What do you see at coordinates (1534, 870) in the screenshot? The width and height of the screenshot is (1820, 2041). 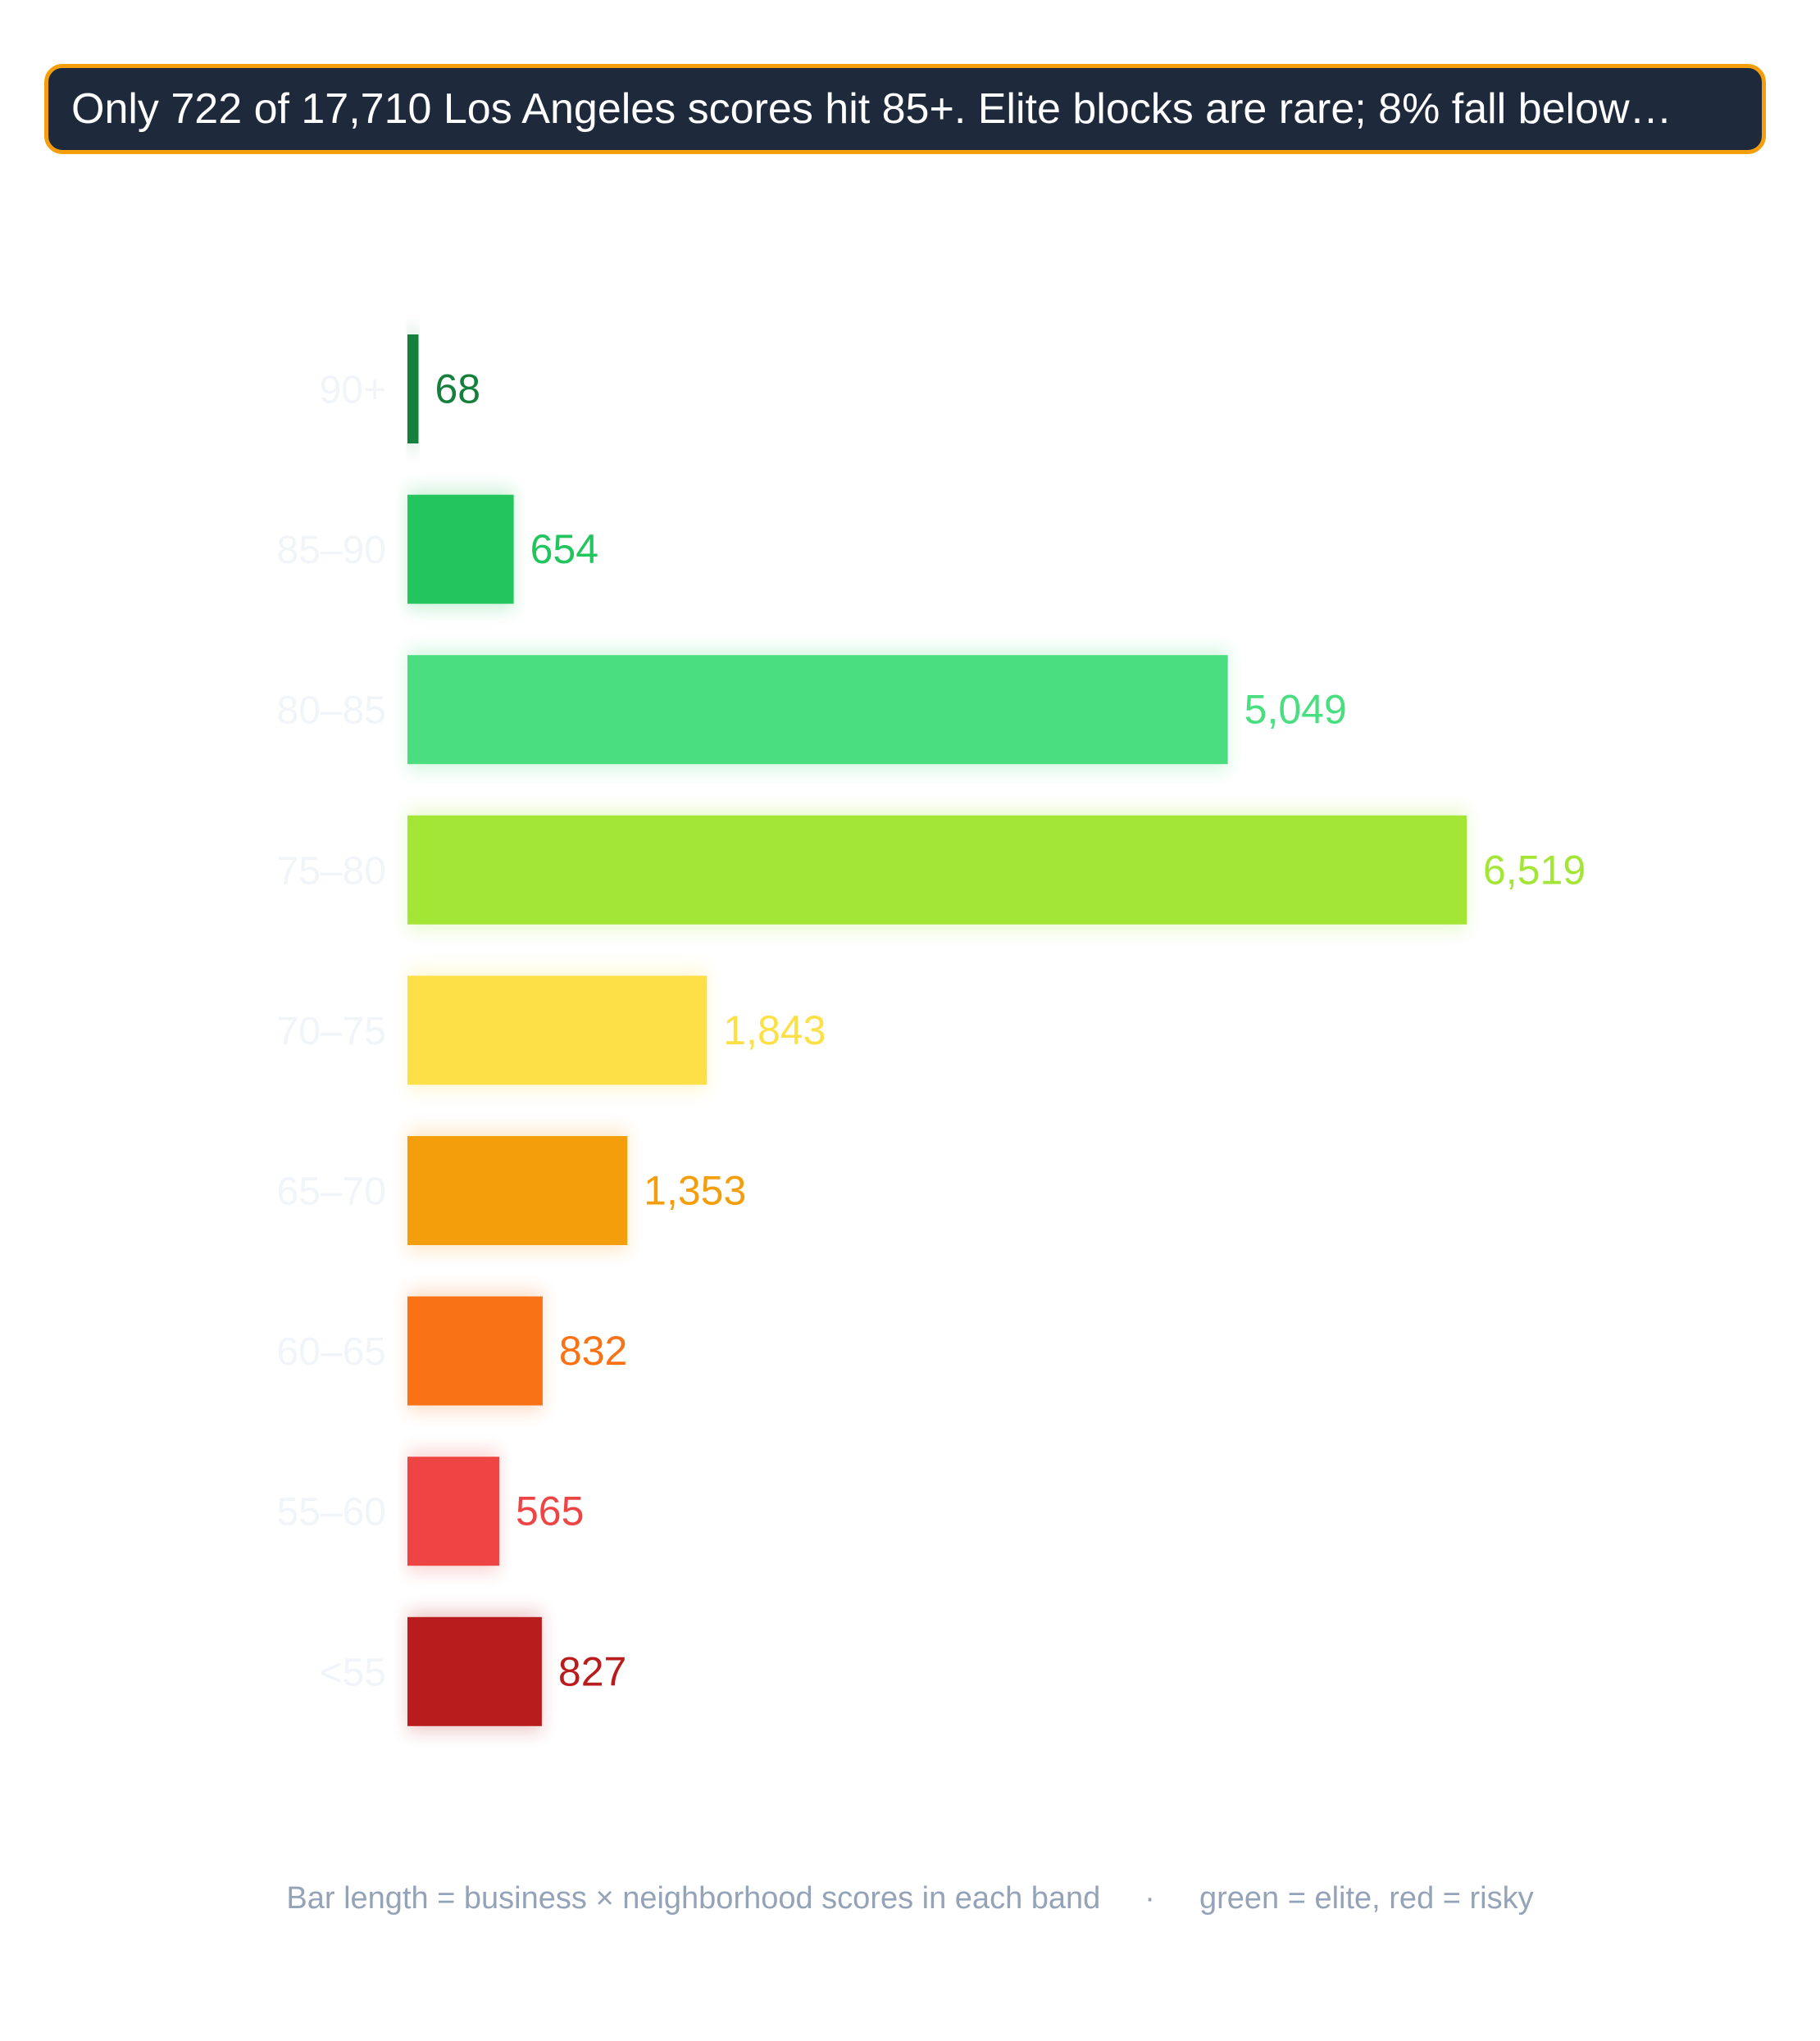 I see `value-label: 6,519` at bounding box center [1534, 870].